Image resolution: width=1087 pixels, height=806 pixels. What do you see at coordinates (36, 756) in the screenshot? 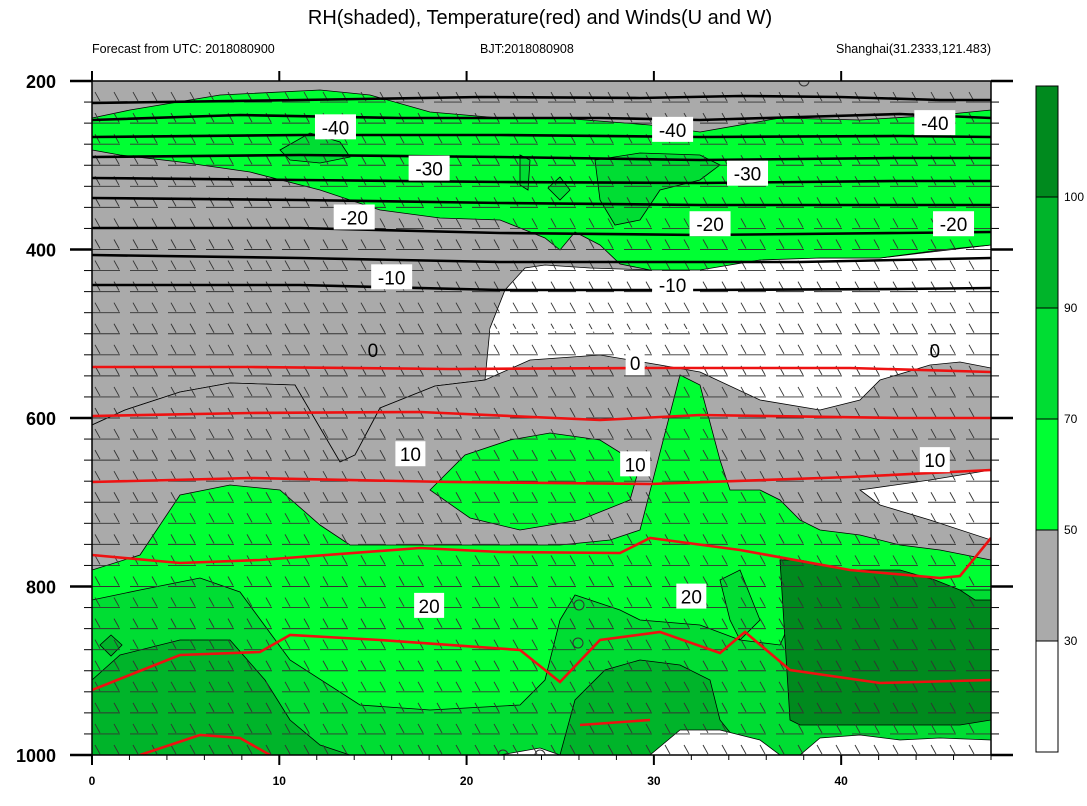
I see `y-tick-label: 1000` at bounding box center [36, 756].